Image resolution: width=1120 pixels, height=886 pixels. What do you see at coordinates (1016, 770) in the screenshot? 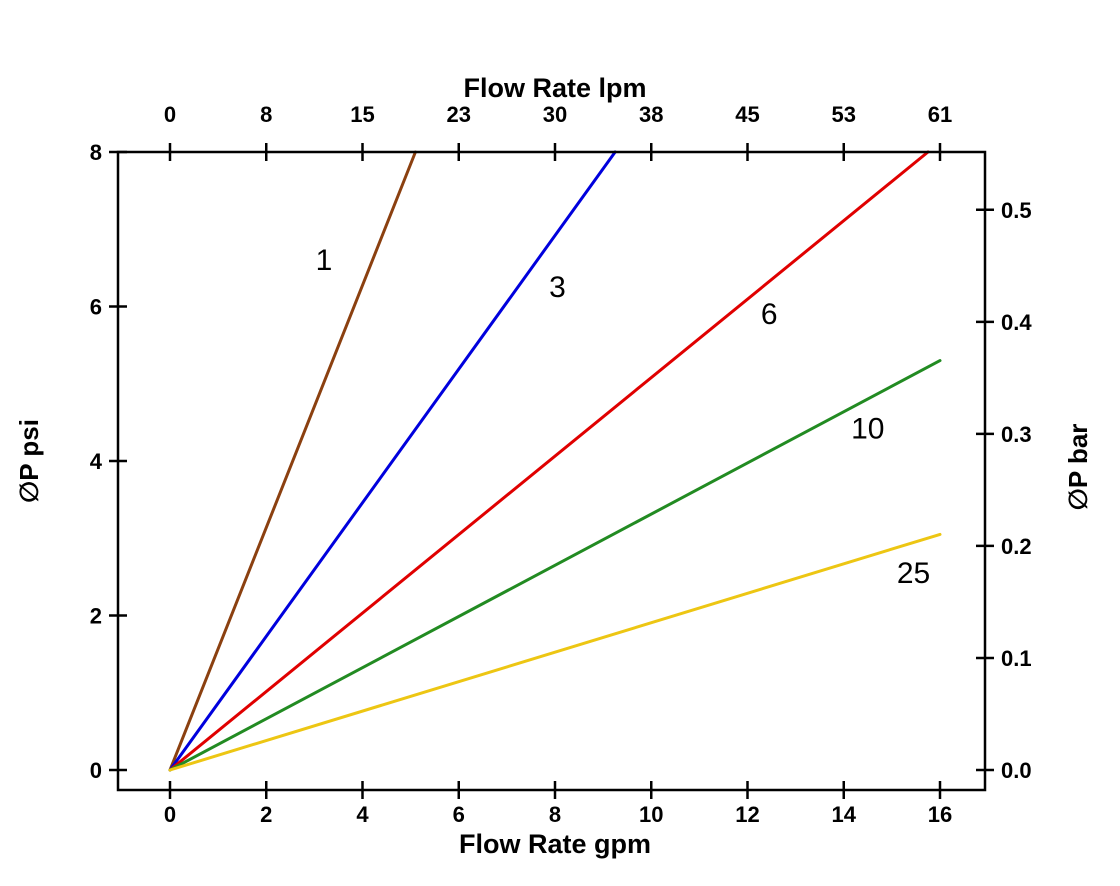
I see `right-axis-tick-label: 0.0` at bounding box center [1016, 770].